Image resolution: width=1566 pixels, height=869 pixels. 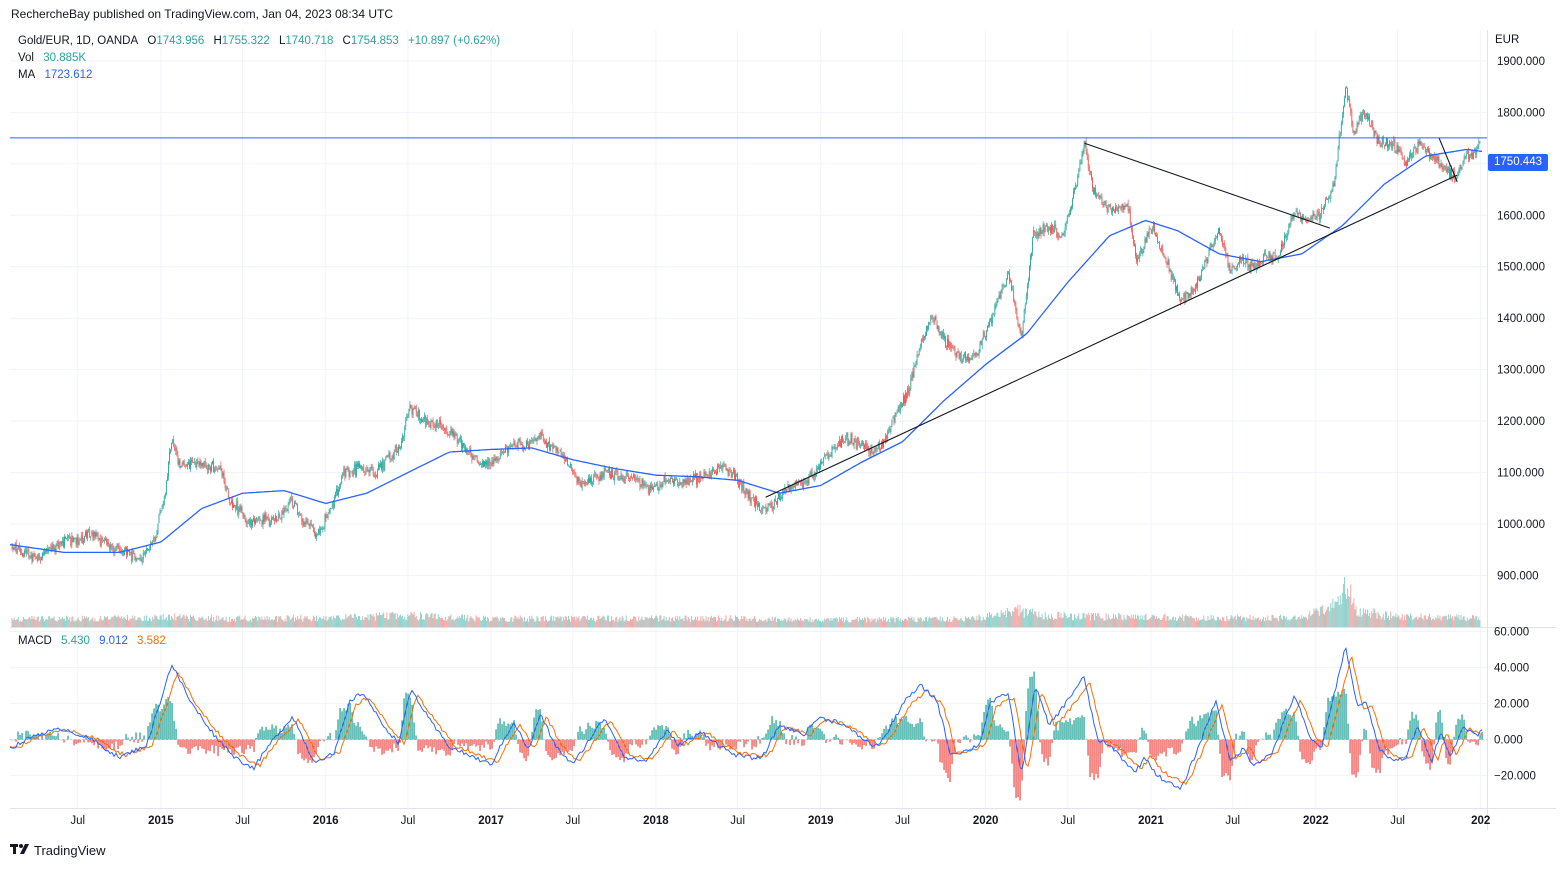 What do you see at coordinates (1521, 371) in the screenshot?
I see `price-tick-label: 1300.000` at bounding box center [1521, 371].